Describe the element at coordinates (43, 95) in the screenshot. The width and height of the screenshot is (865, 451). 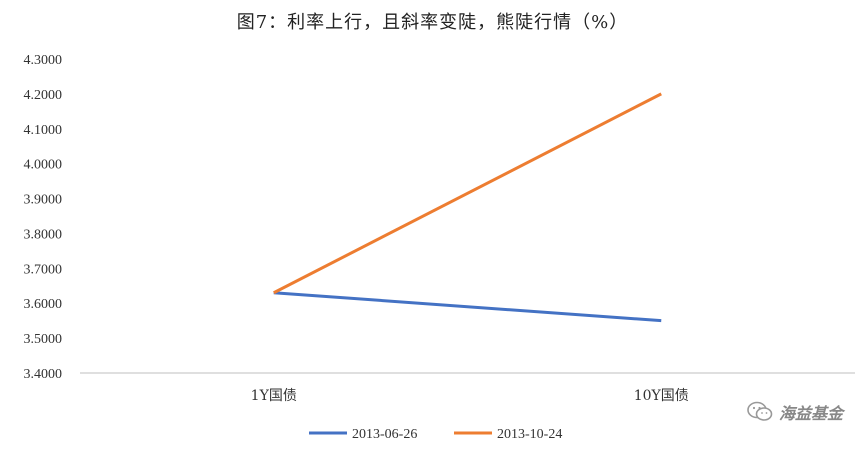
I see `y-tick-label: 4.2000` at that location.